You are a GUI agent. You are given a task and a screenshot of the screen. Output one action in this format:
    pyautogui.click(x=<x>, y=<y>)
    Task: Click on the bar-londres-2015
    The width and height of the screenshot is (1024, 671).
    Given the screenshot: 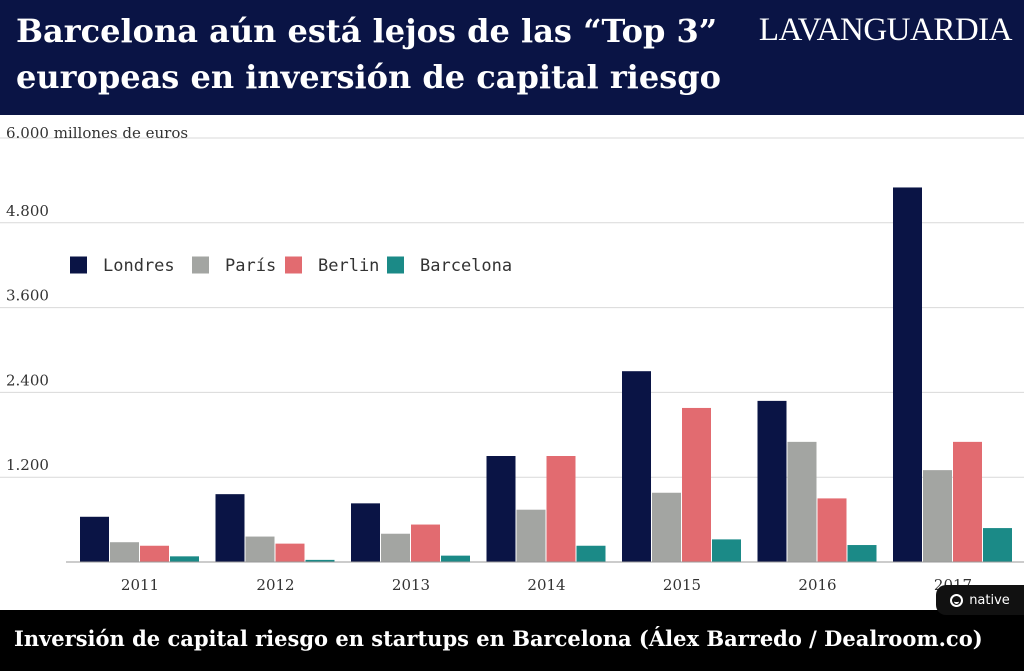 What is the action you would take?
    pyautogui.click(x=636, y=466)
    